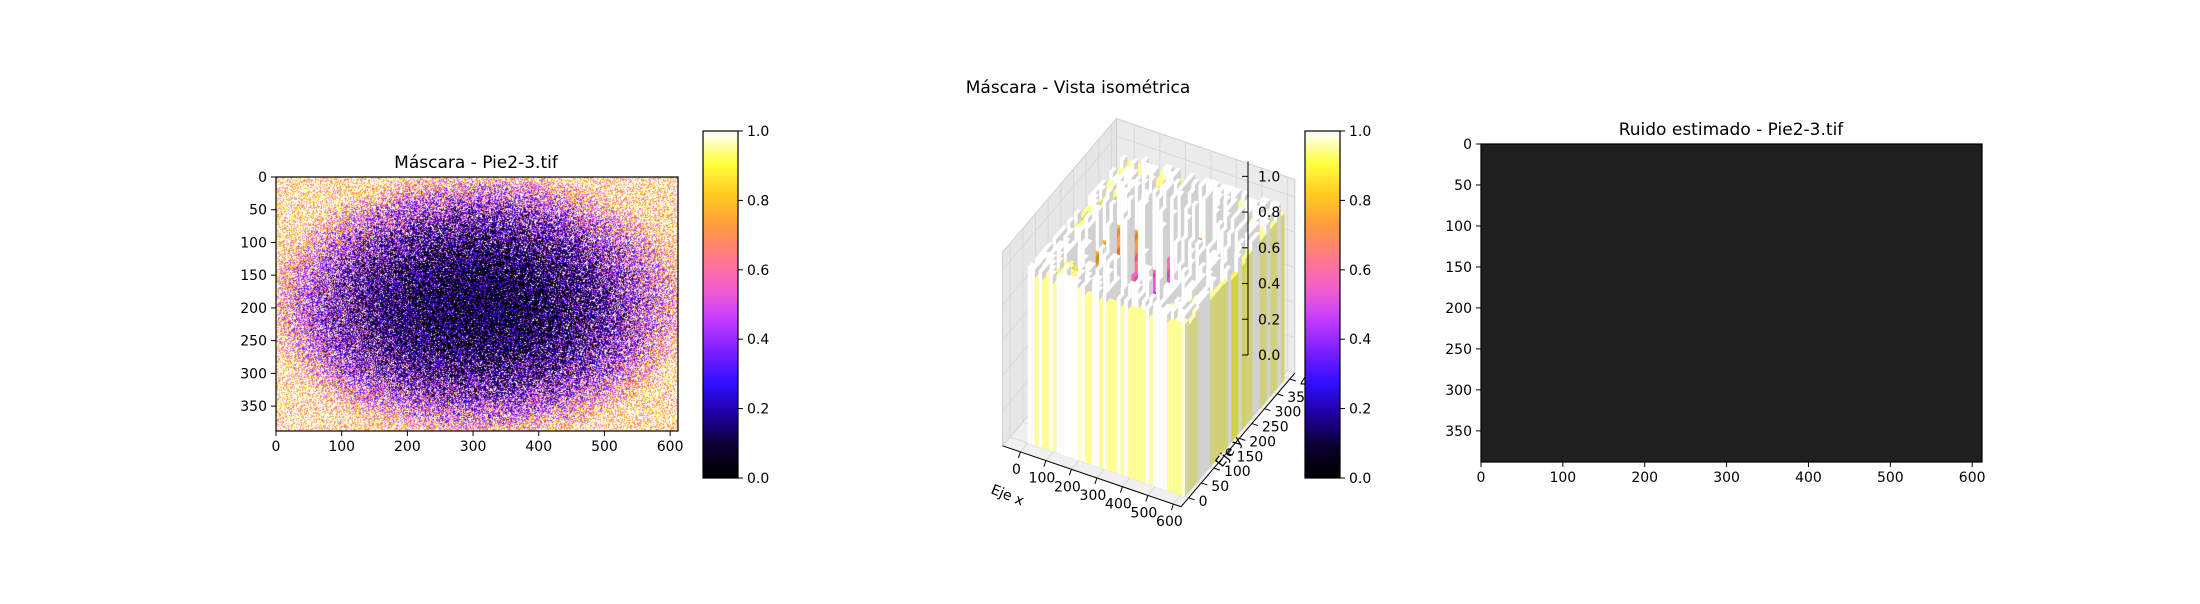  I want to click on mask-colorbar-tick-label: 0.8, so click(758, 201).